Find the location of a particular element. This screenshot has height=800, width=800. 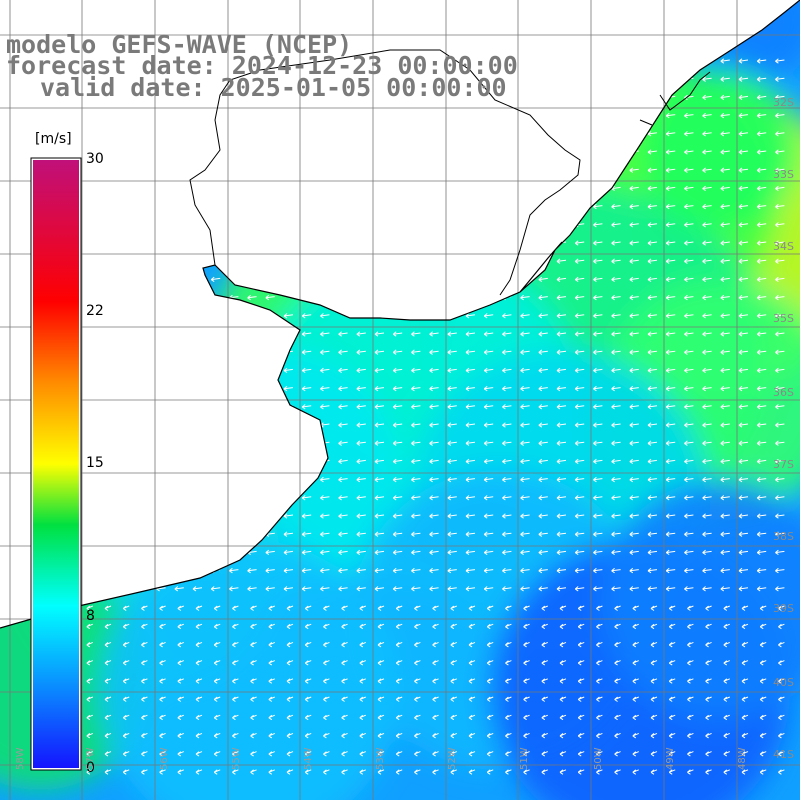

lat-label-40s: 40S is located at coordinates (783, 682).